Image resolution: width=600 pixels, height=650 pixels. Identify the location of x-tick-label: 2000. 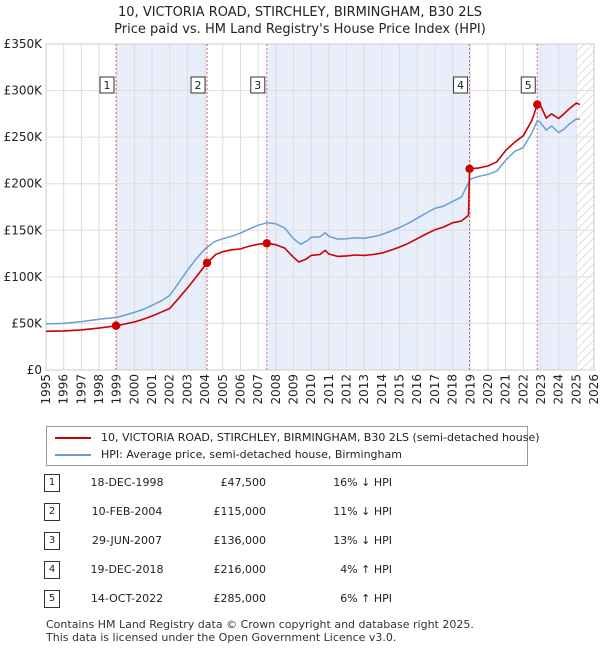
(134, 389).